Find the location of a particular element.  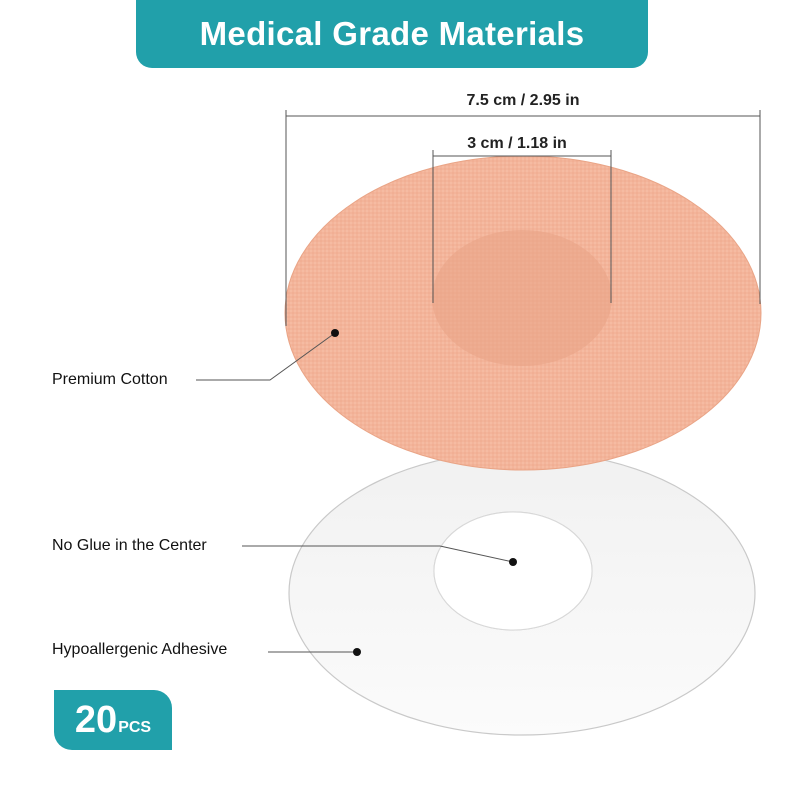

title-banner: Medical Grade Materials is located at coordinates (392, 34).